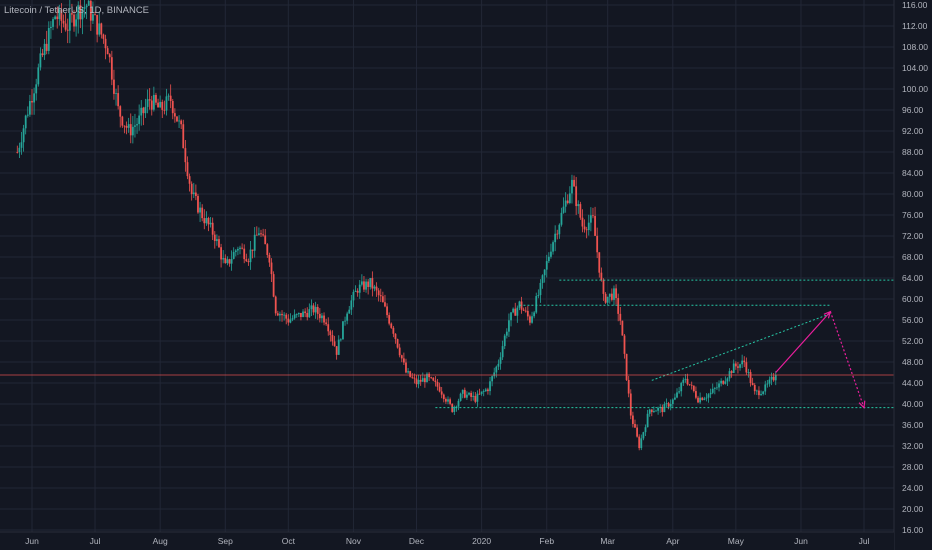 This screenshot has height=550, width=932. Describe the element at coordinates (913, 530) in the screenshot. I see `y-tick-label: 16.00` at that location.